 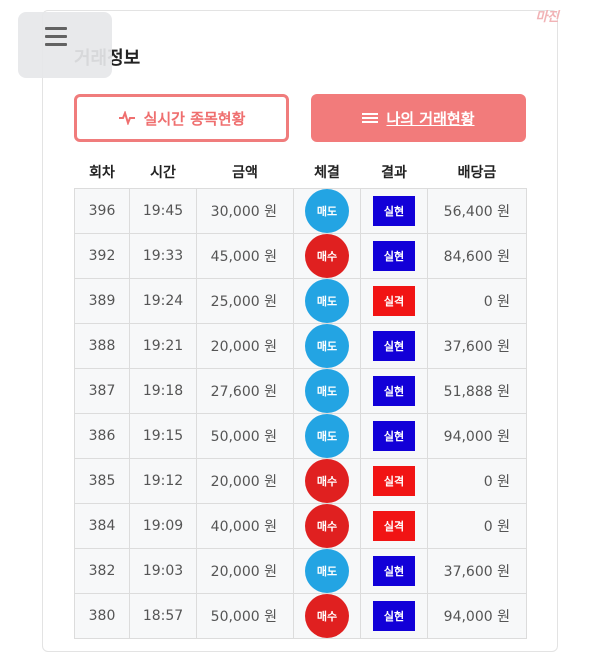 What do you see at coordinates (163, 301) in the screenshot?
I see `time-cell: 19:24` at bounding box center [163, 301].